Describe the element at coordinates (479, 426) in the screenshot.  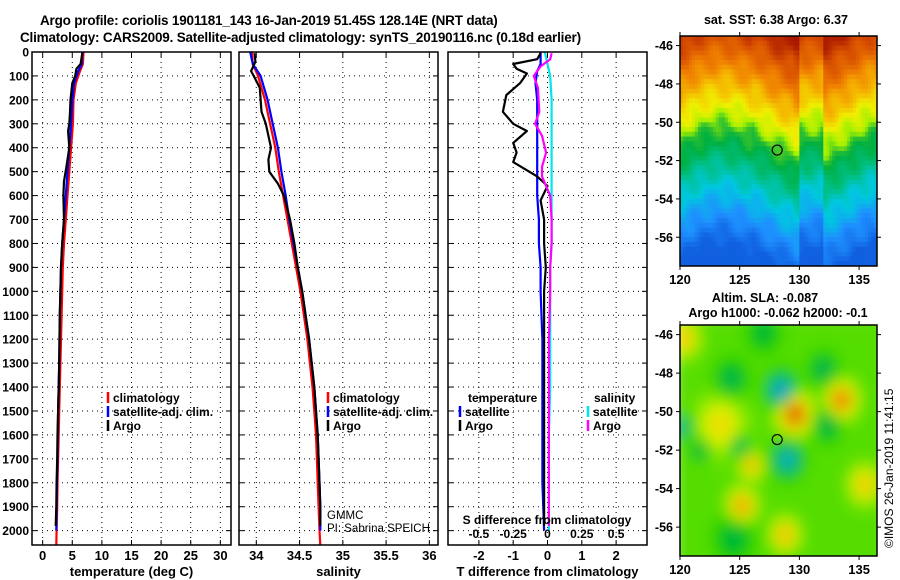
I see `legend-label: Argo` at that location.